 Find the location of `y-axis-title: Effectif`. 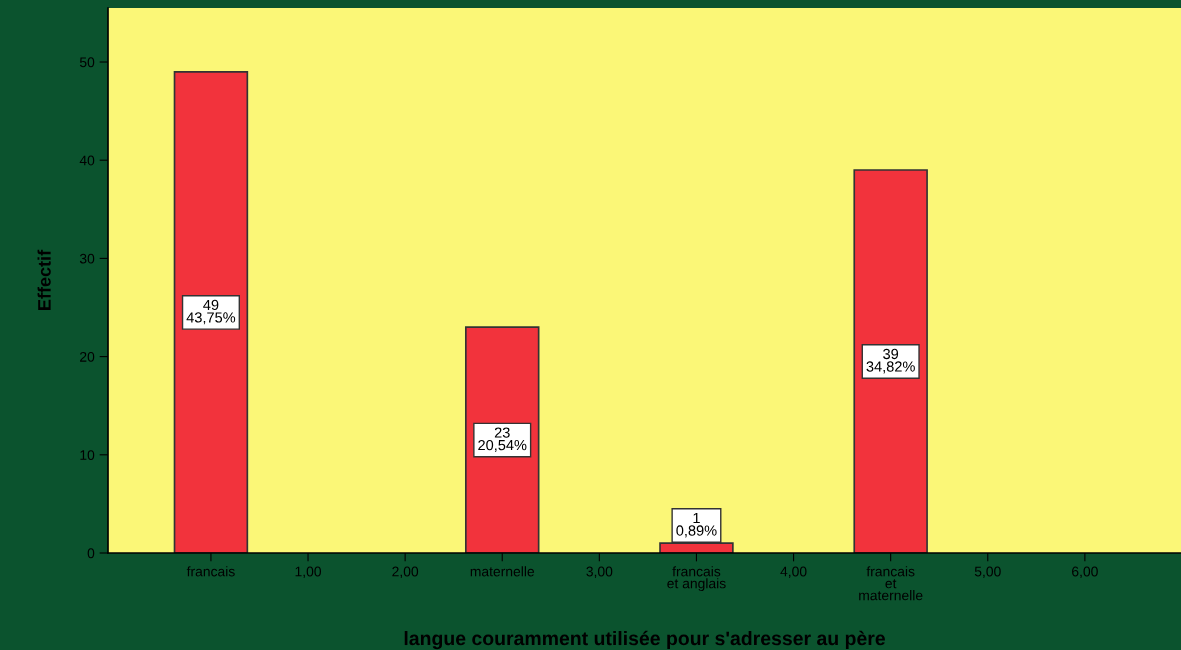

y-axis-title: Effectif is located at coordinates (44, 279).